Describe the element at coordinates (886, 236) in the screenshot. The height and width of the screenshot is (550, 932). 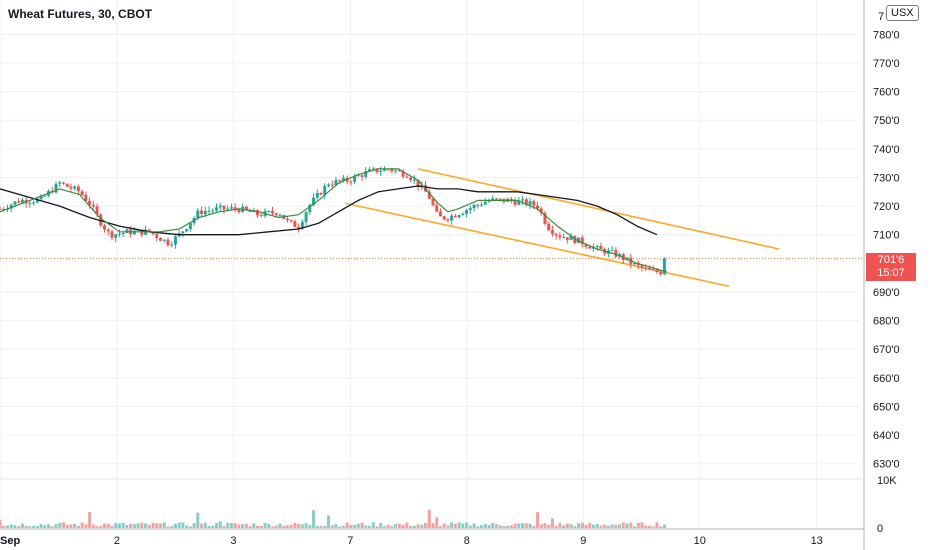
I see `y-tick-label: 710'0` at that location.